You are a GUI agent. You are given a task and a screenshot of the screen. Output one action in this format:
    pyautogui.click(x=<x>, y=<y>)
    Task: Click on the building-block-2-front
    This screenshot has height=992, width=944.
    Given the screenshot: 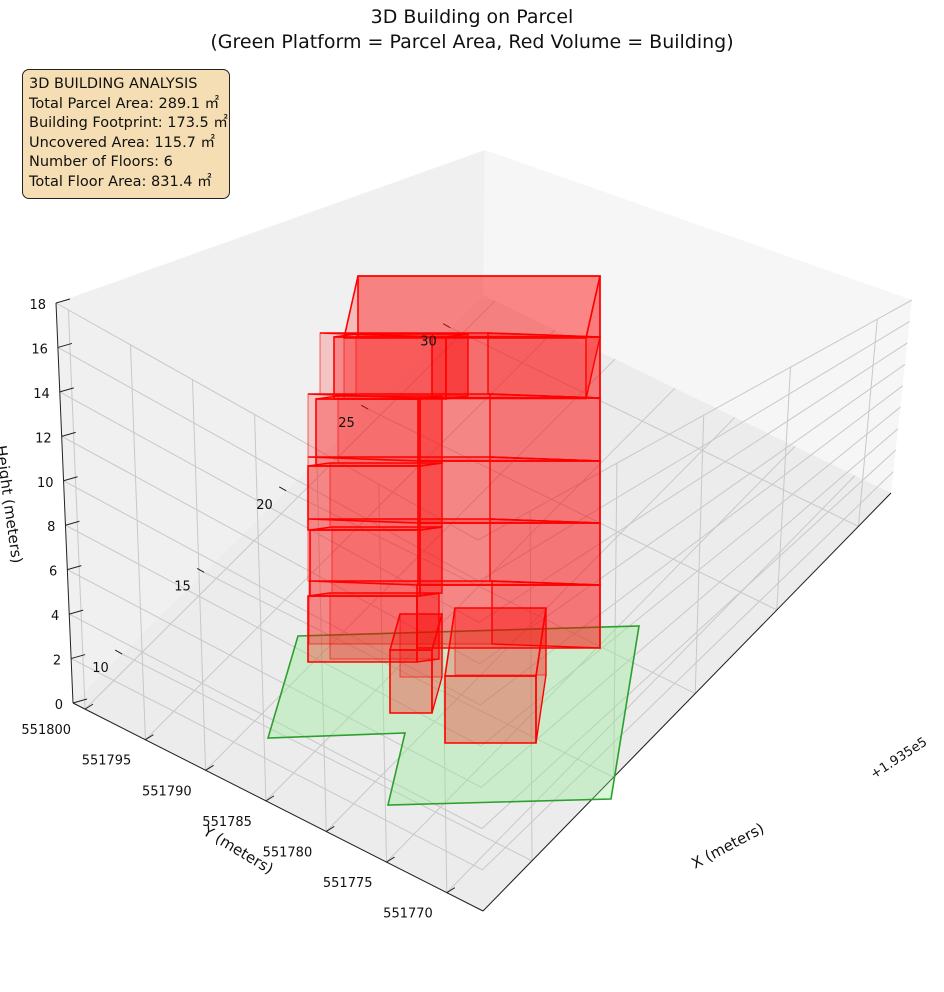 What is the action you would take?
    pyautogui.click(x=509, y=554)
    